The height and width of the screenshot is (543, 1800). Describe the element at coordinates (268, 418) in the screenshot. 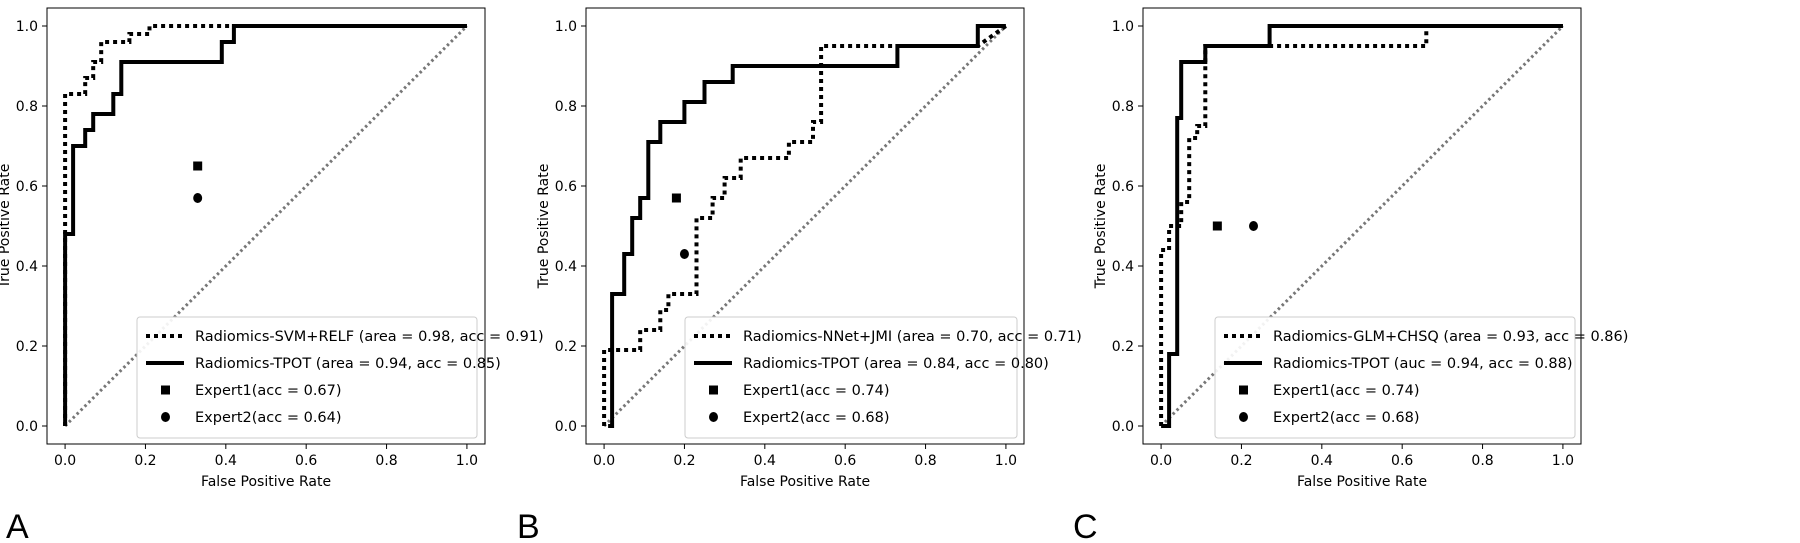

I see `legend-label: Expert2(acc = 0.64)` at that location.